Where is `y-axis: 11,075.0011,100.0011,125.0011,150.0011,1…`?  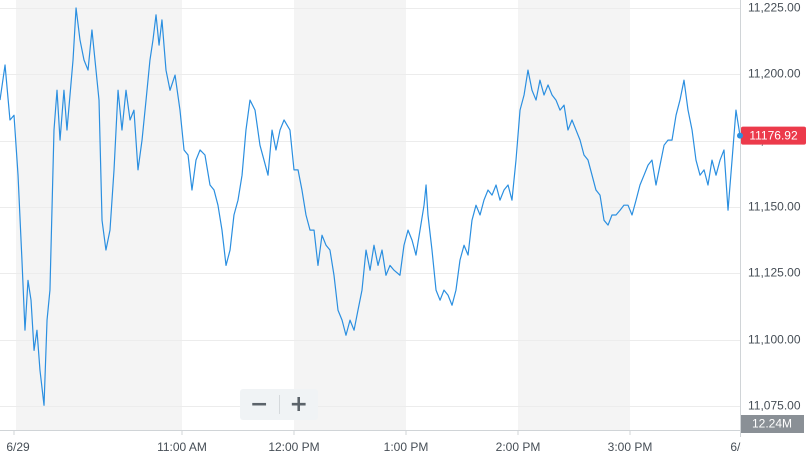
y-axis: 11,075.0011,100.0011,125.0011,150.0011,1… is located at coordinates (774, 207).